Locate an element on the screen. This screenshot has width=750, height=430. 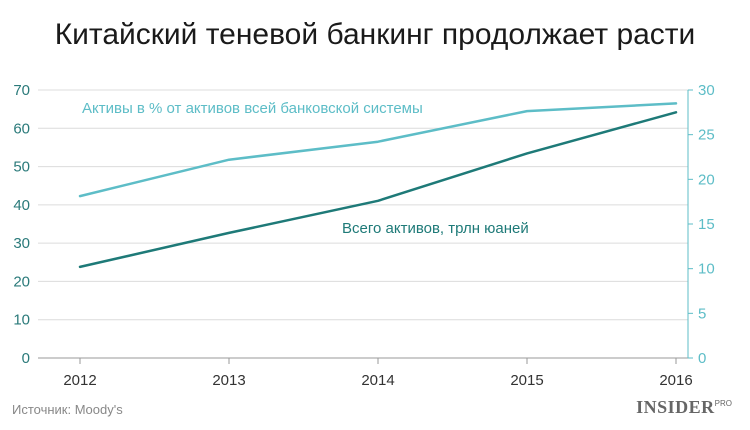
left-tick-label: 0 is located at coordinates (26, 358).